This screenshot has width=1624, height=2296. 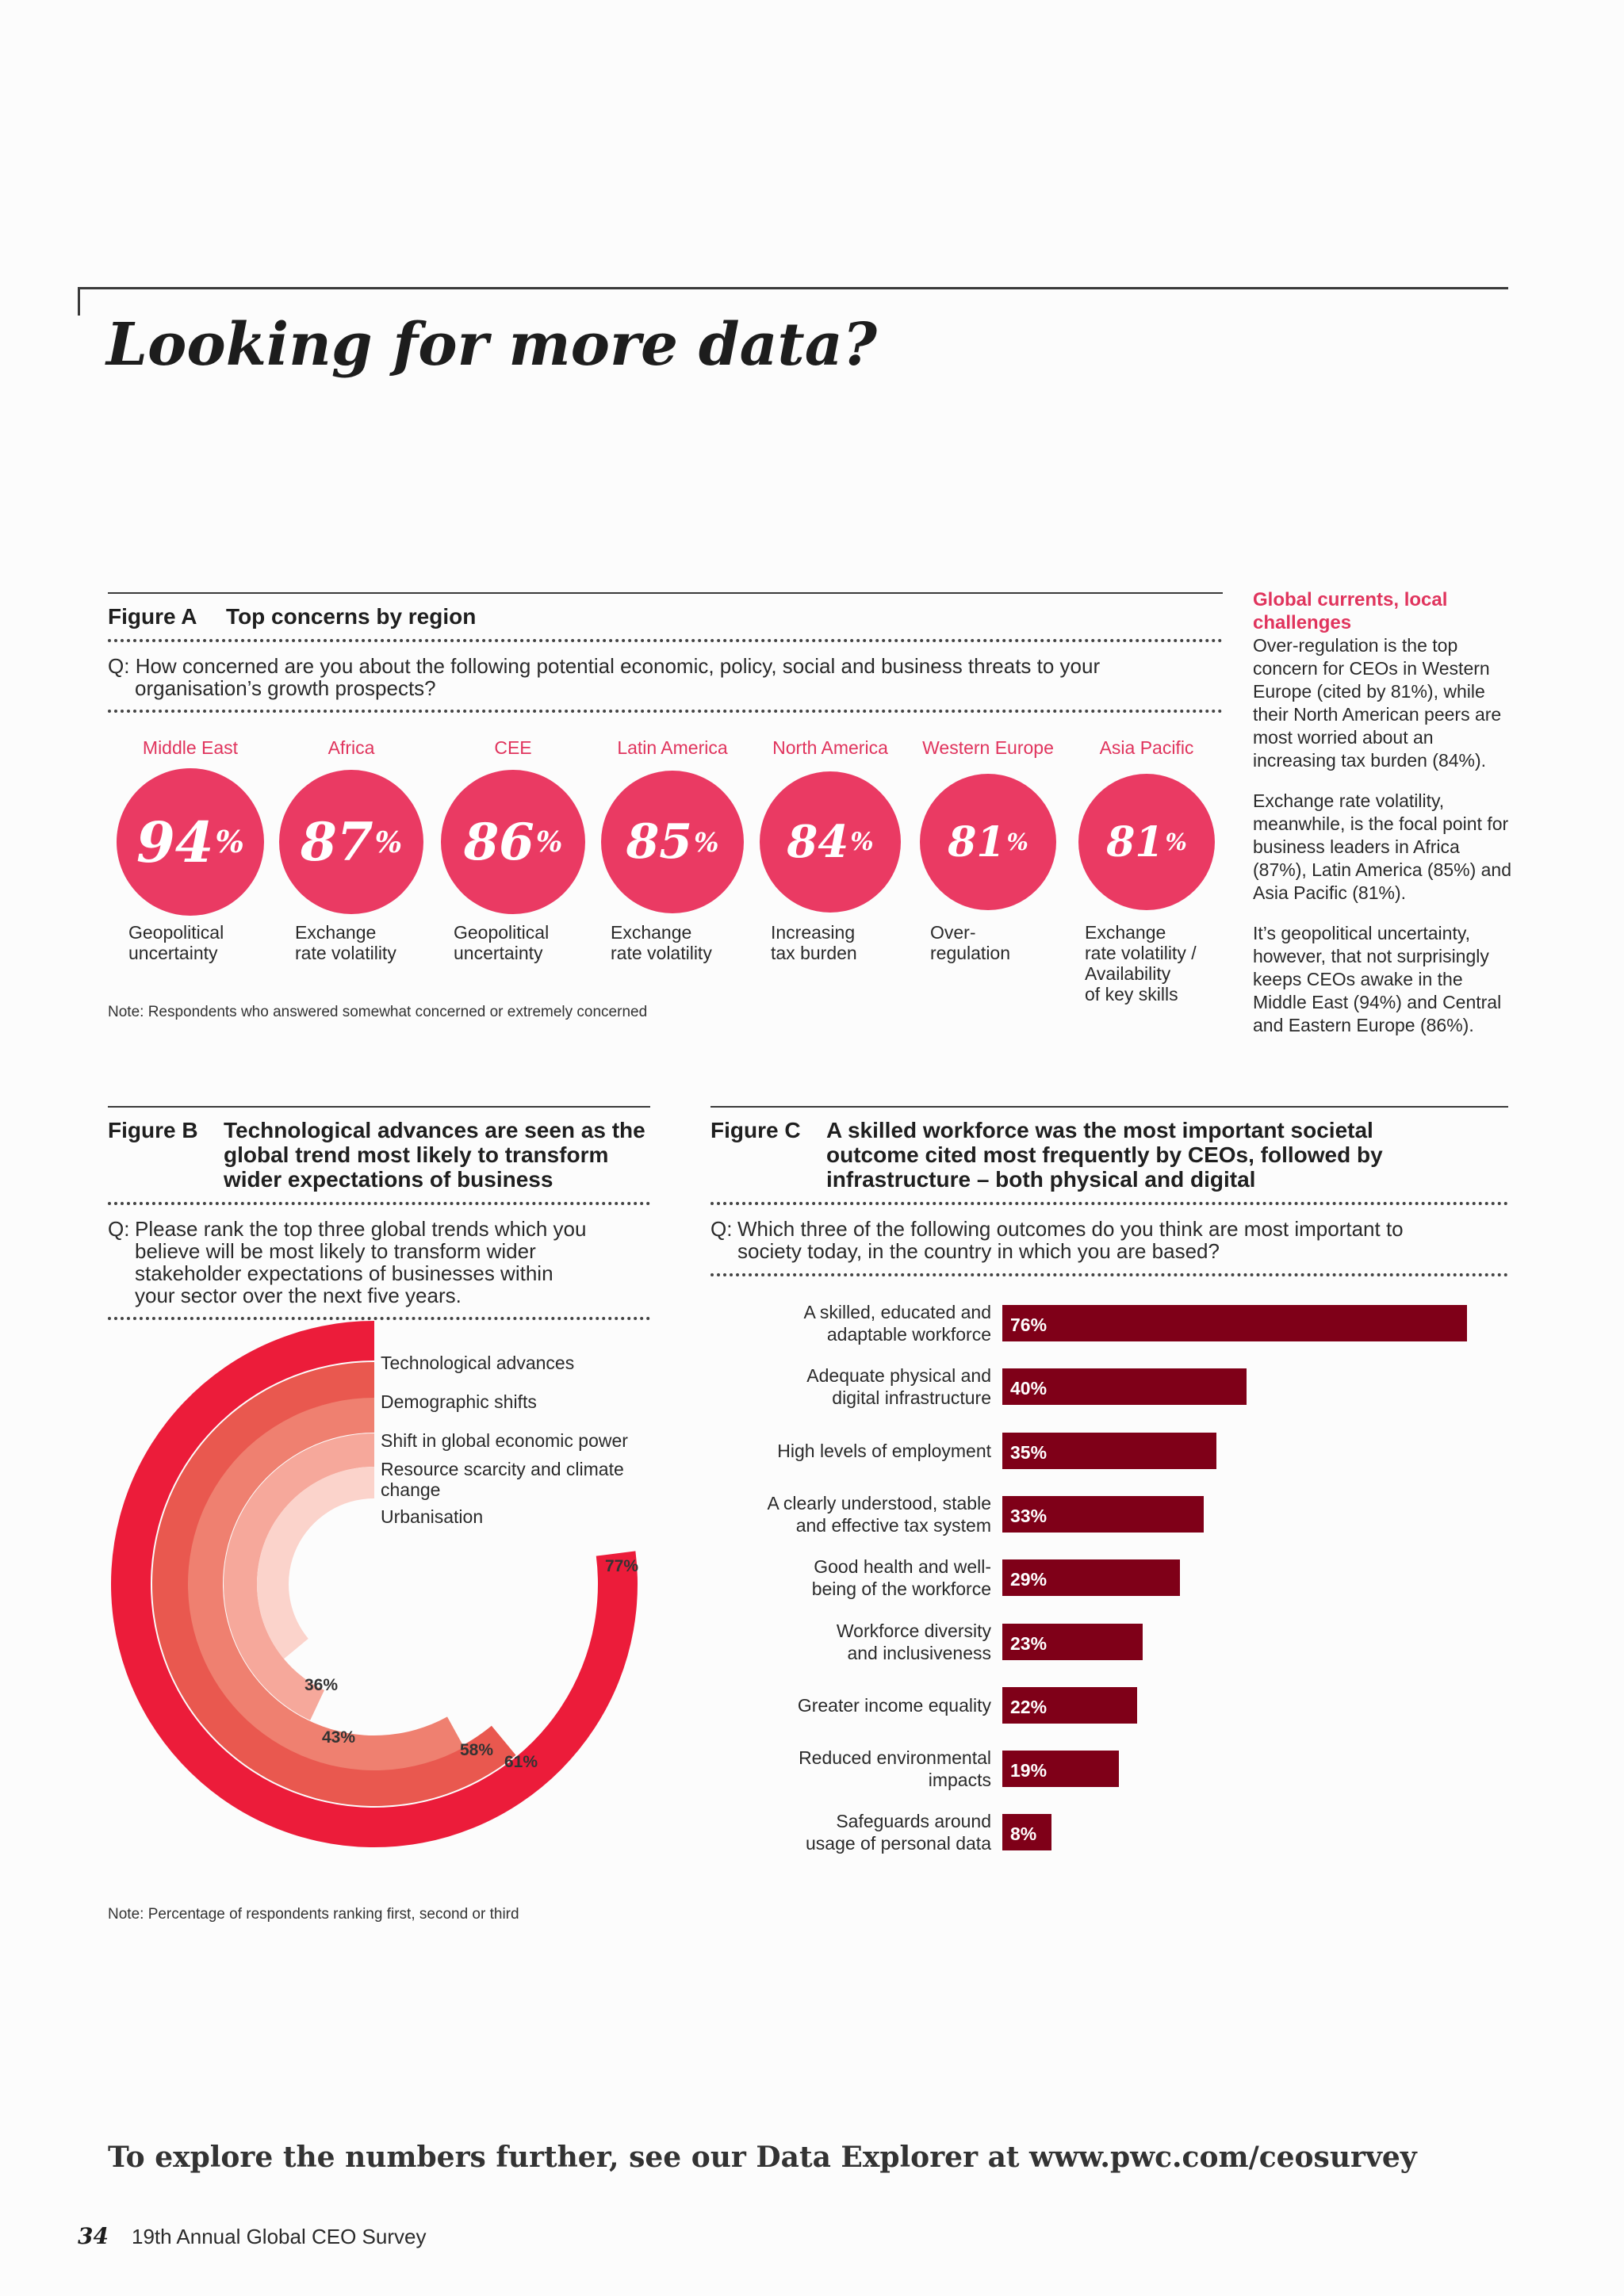 I want to click on bar-value-label: 76%, so click(x=1029, y=1325).